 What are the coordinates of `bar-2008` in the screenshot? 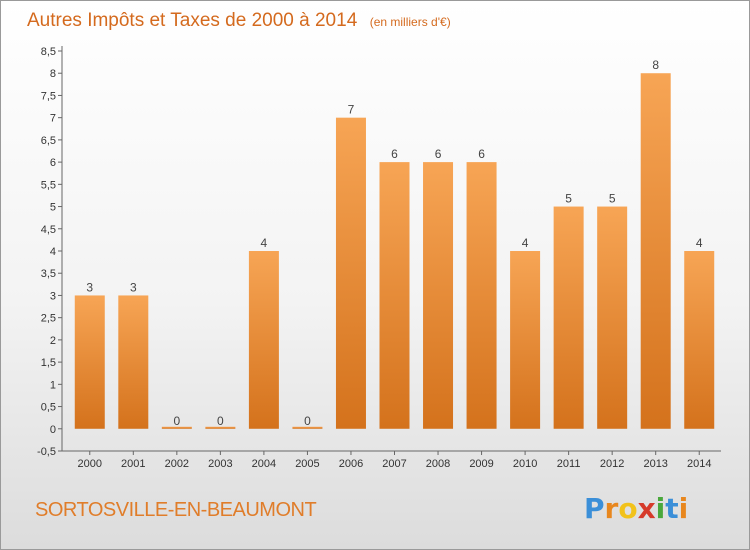 It's located at (438, 295).